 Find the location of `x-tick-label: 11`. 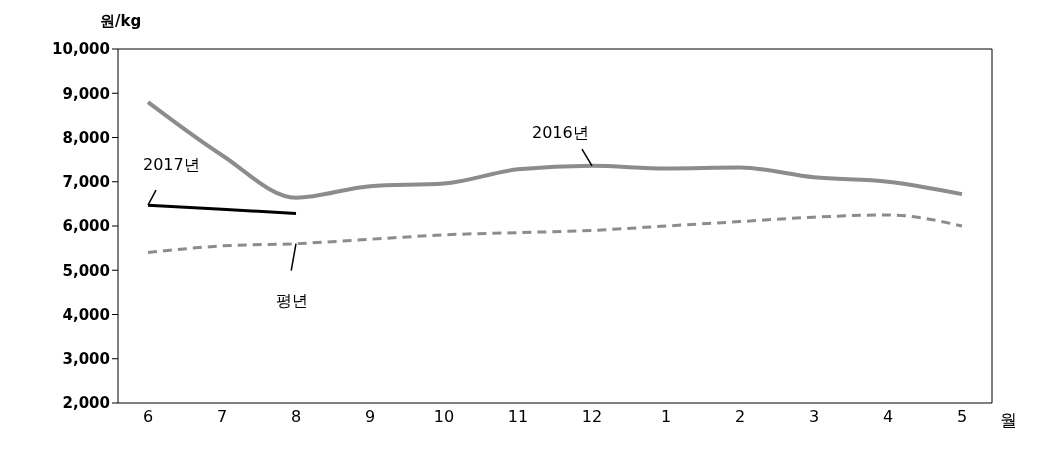

x-tick-label: 11 is located at coordinates (518, 417).